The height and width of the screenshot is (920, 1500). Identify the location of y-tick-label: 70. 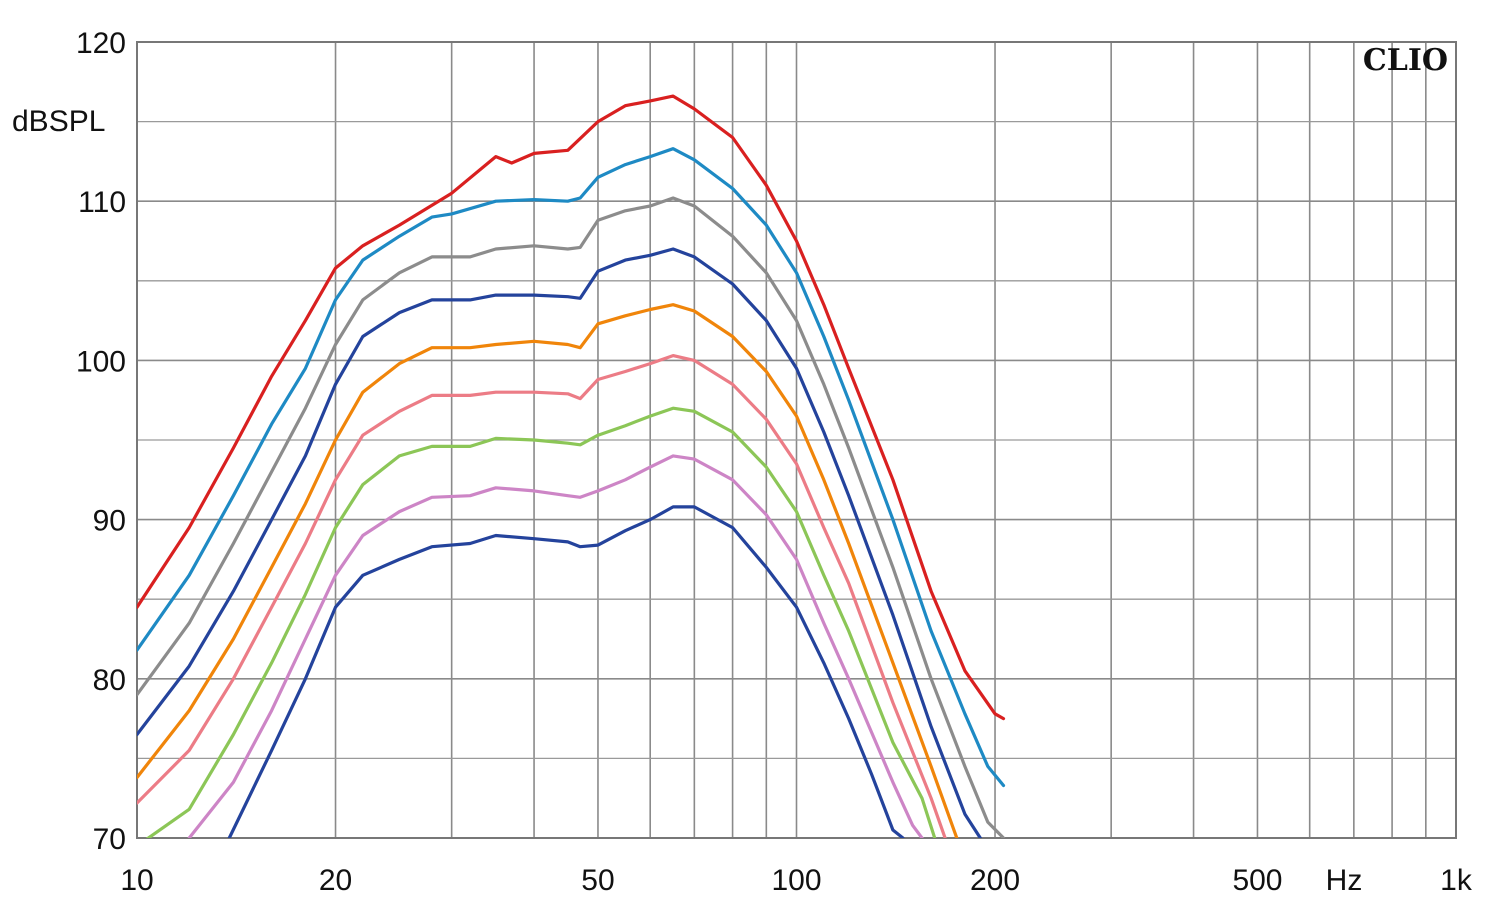
(109, 839).